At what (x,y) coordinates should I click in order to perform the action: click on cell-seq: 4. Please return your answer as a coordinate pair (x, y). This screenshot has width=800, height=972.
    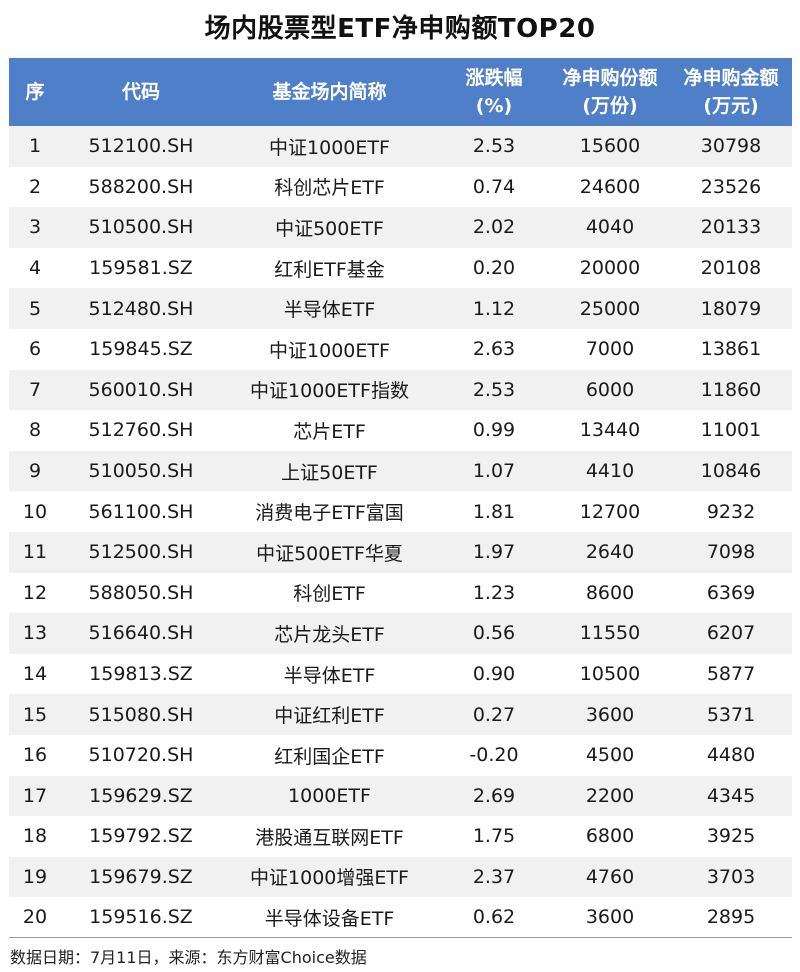
    Looking at the image, I should click on (35, 268).